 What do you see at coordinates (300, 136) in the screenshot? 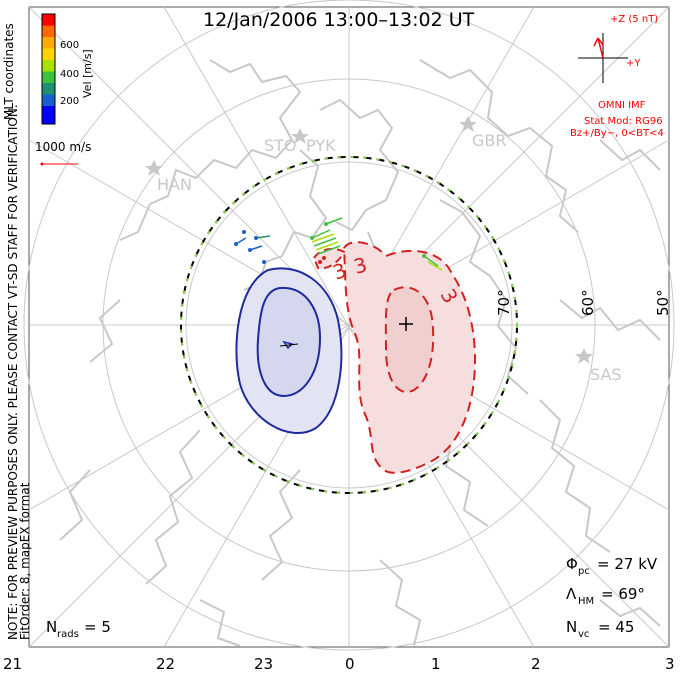
I see `station-star-sto` at bounding box center [300, 136].